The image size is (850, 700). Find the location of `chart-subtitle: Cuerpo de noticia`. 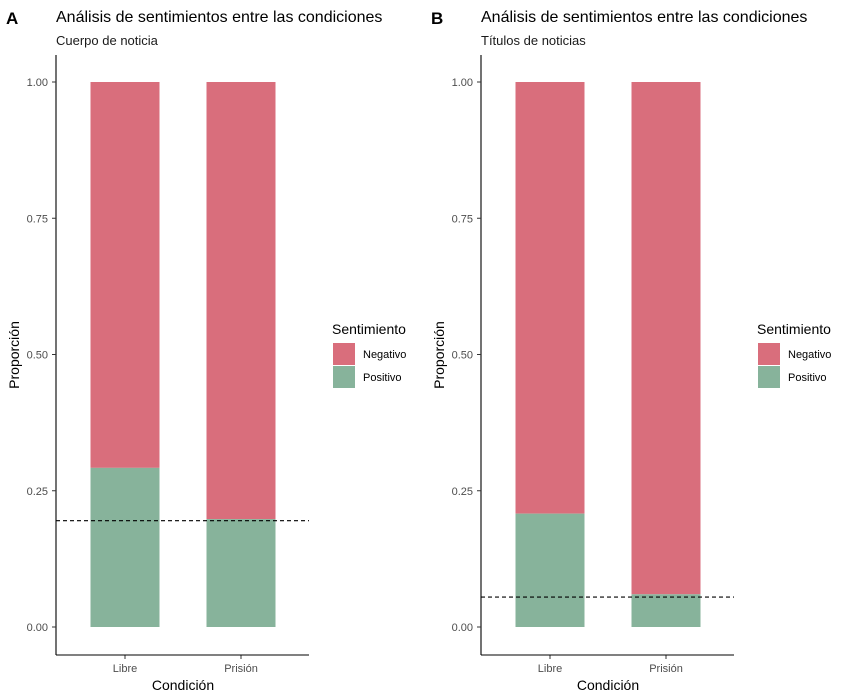

chart-subtitle: Cuerpo de noticia is located at coordinates (107, 40).